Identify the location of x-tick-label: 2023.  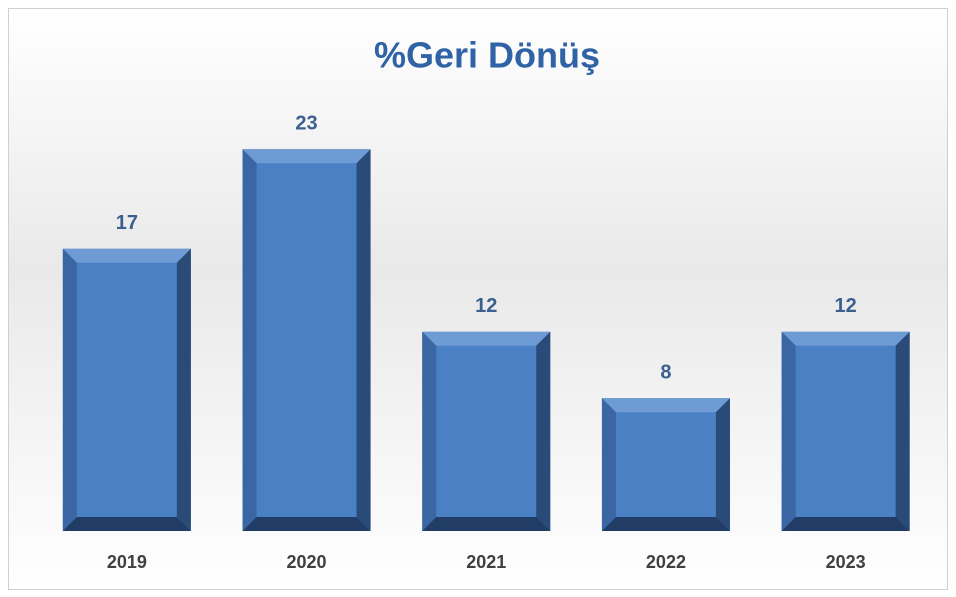
(846, 562).